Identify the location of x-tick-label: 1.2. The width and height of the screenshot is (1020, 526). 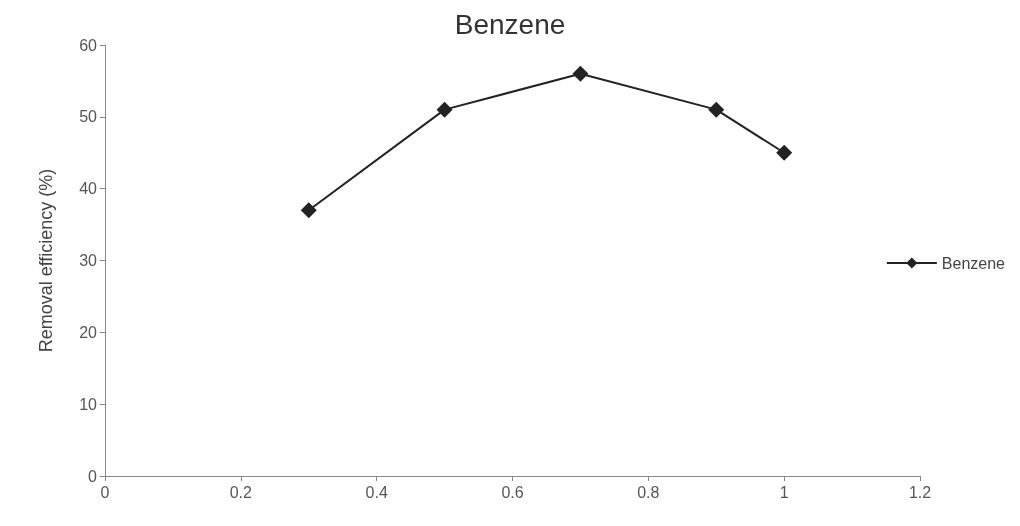
(920, 492).